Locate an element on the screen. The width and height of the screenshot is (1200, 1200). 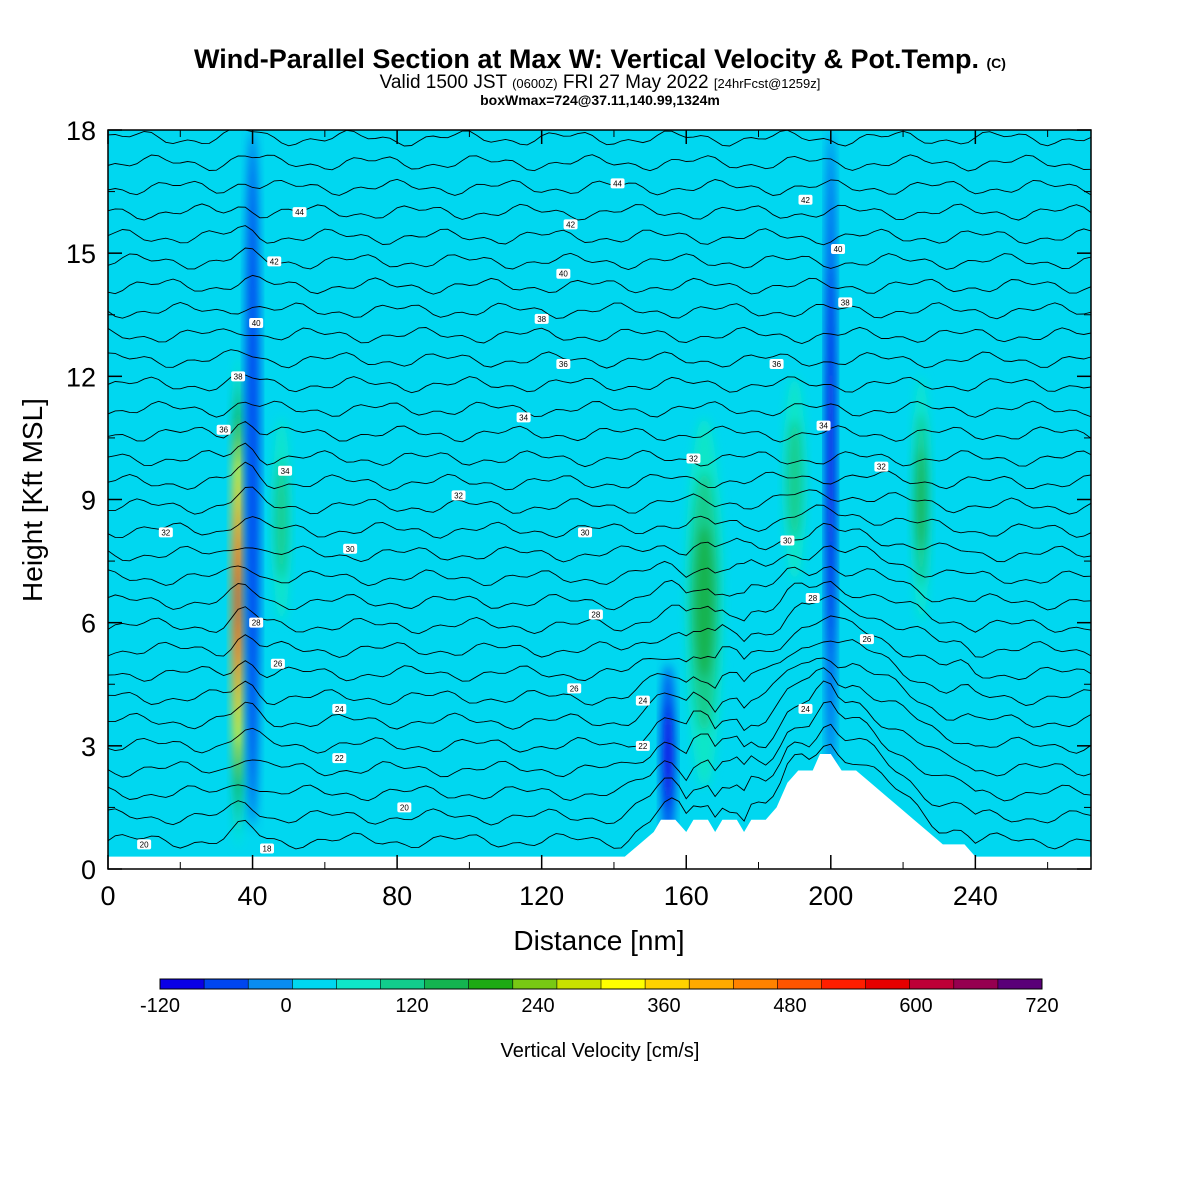
svg-text: 32 is located at coordinates (881, 467).